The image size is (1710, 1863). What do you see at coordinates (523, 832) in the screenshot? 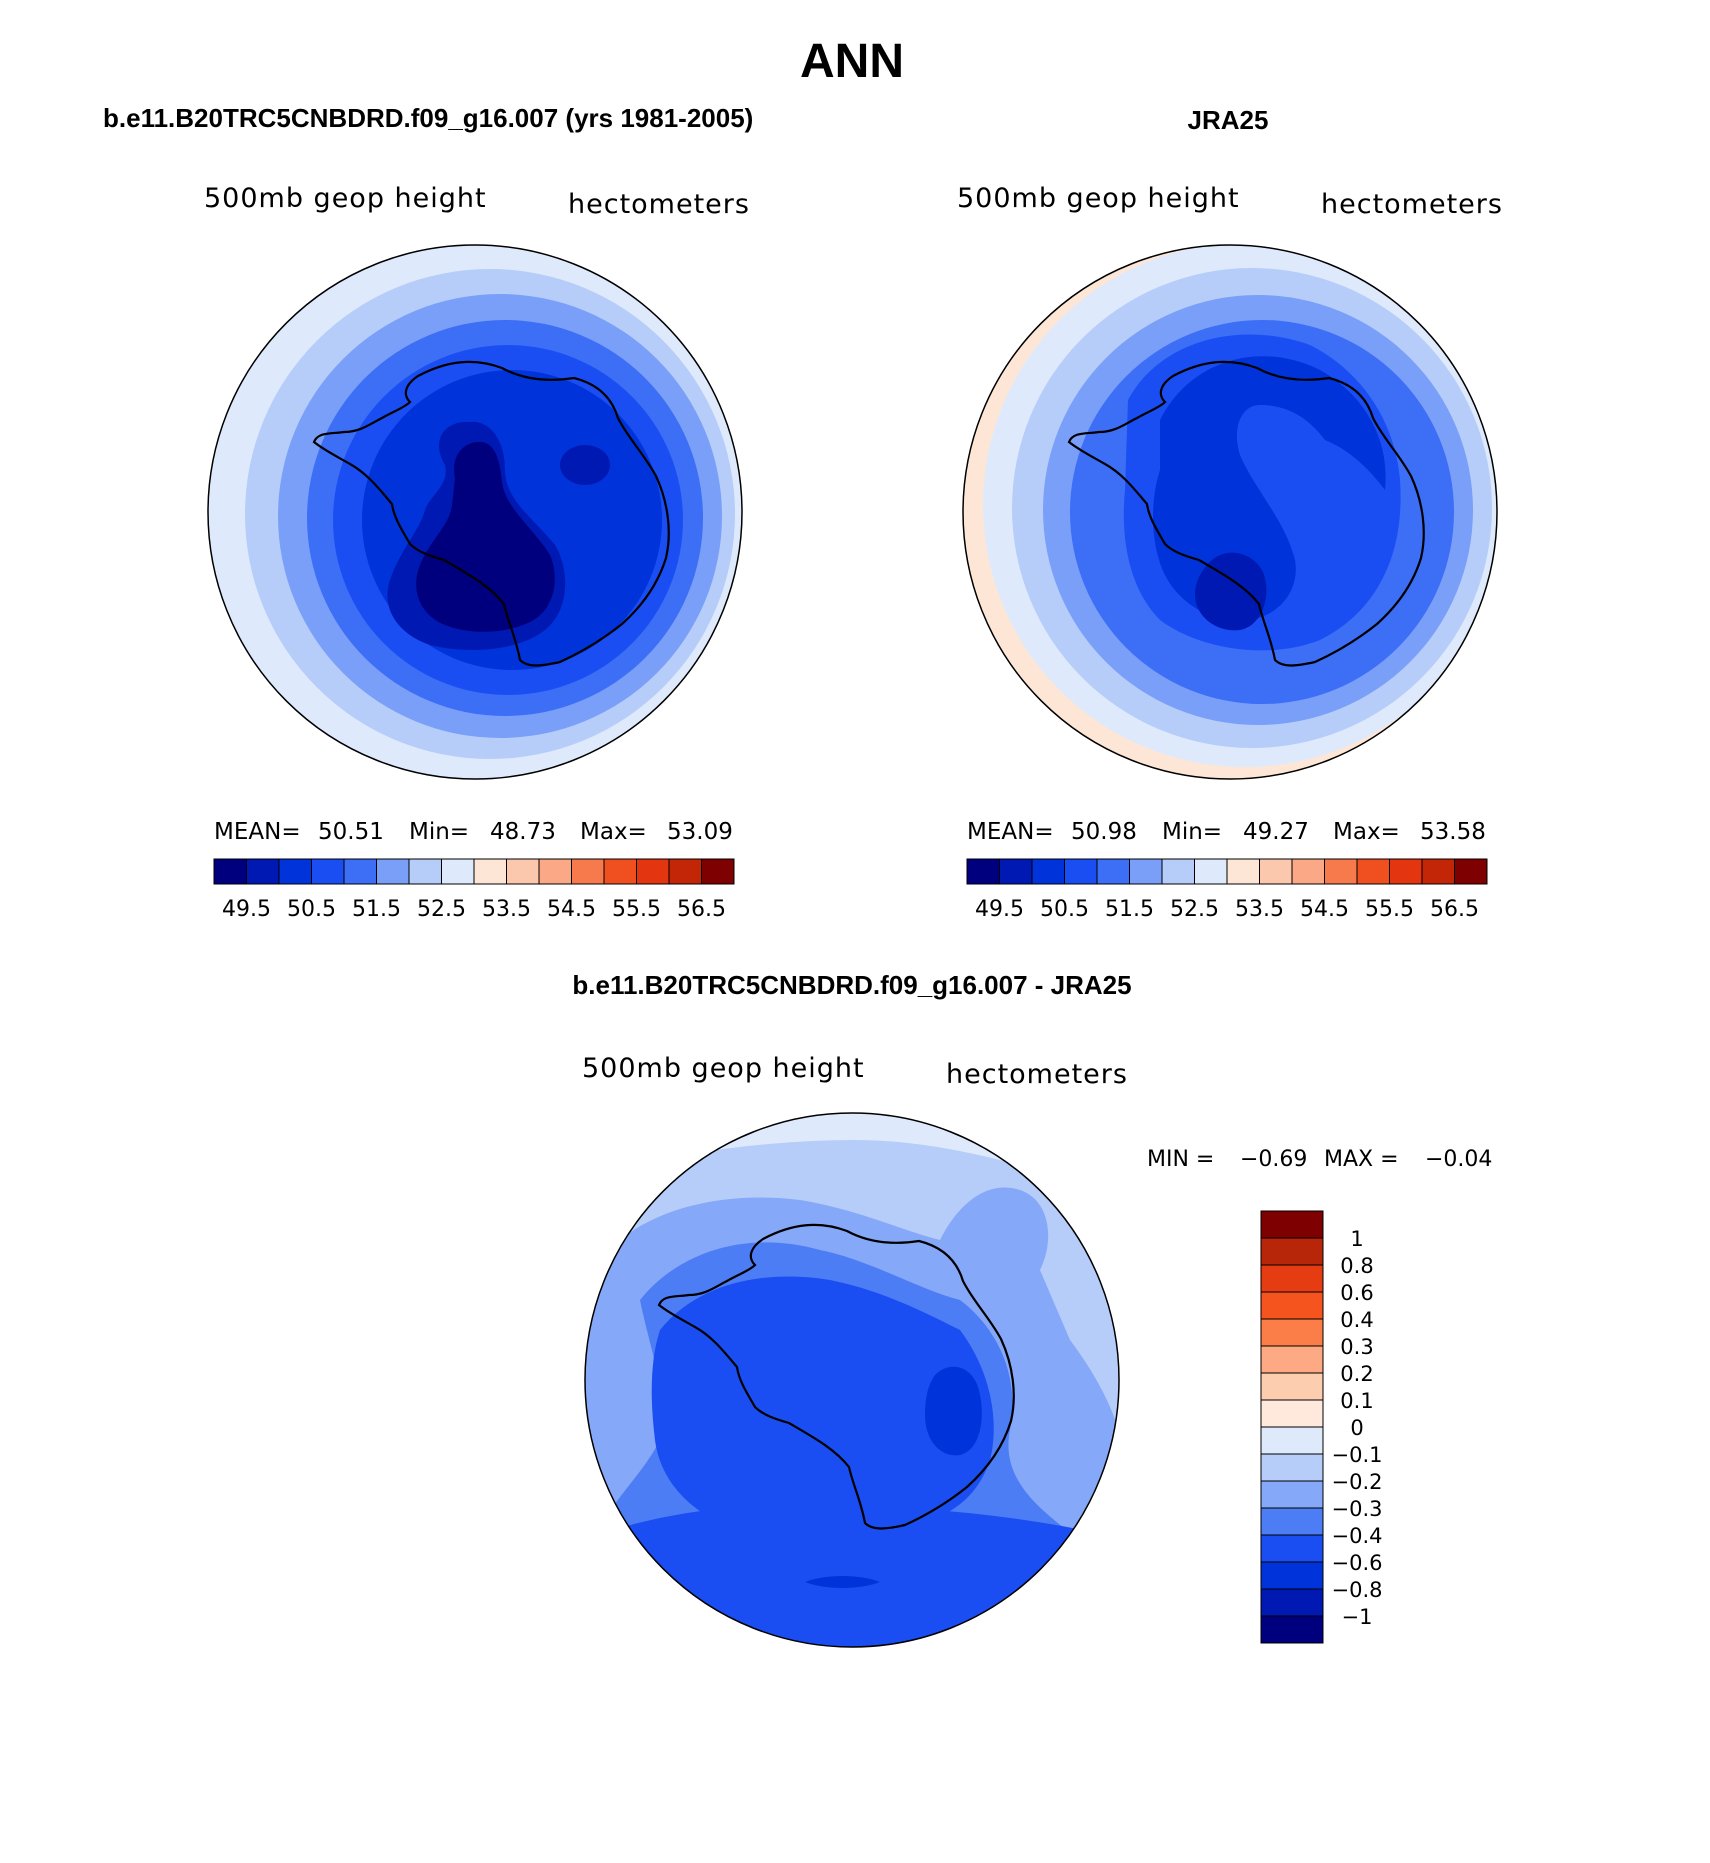
I see `min-value: 48.73` at bounding box center [523, 832].